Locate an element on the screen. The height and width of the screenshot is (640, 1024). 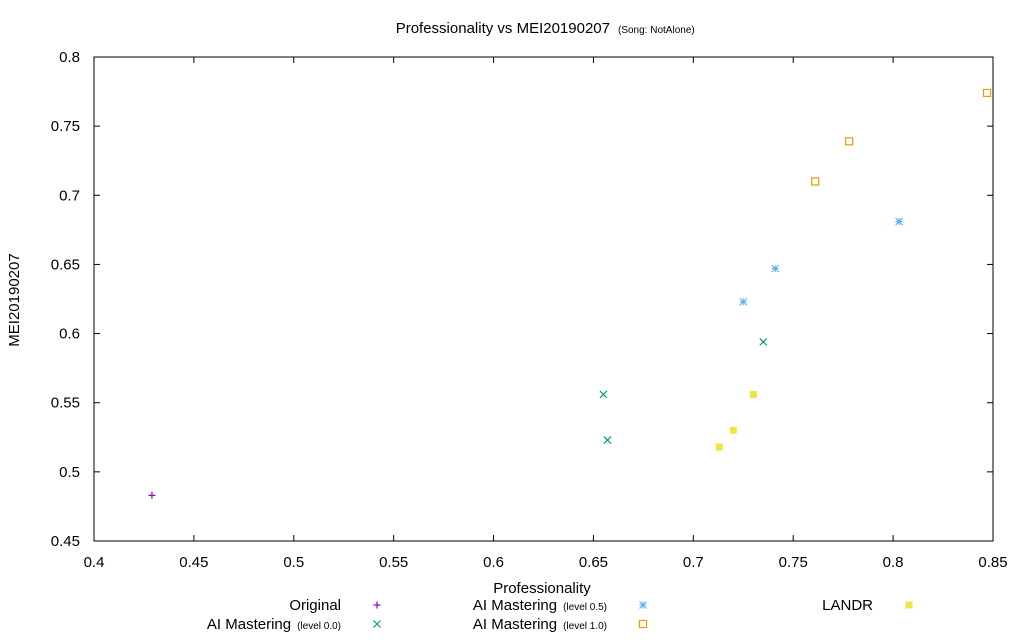
legend-series-level: (level 0.0) is located at coordinates (319, 626).